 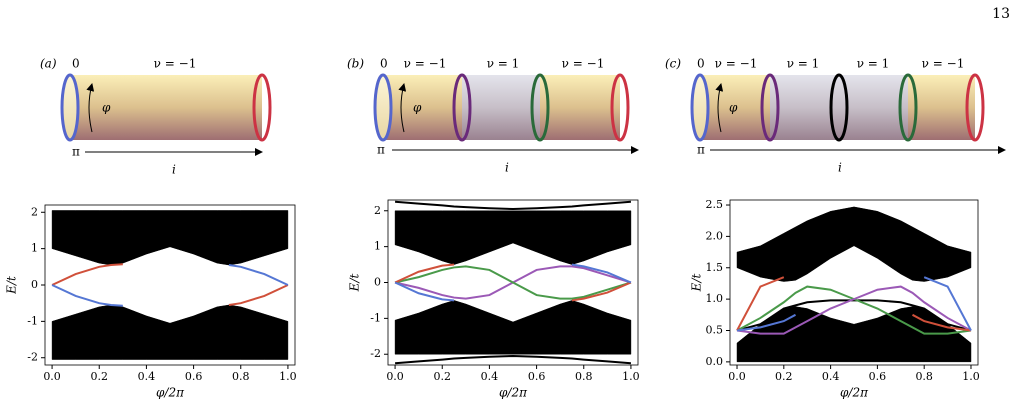 What do you see at coordinates (848, 113) in the screenshot?
I see `cylinder-c` at bounding box center [848, 113].